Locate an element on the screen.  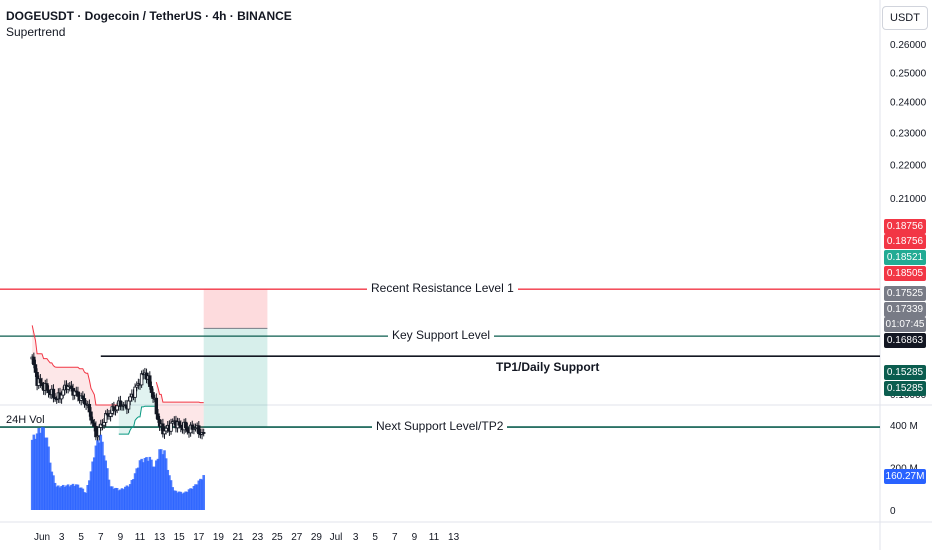
price-tag: 0.17525 is located at coordinates (905, 293).